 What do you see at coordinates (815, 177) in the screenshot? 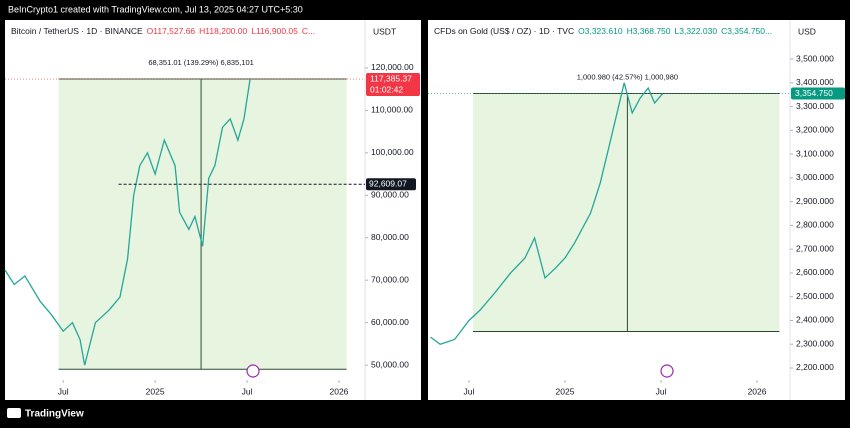
I see `y-tick-label: 3,000.000` at bounding box center [815, 177].